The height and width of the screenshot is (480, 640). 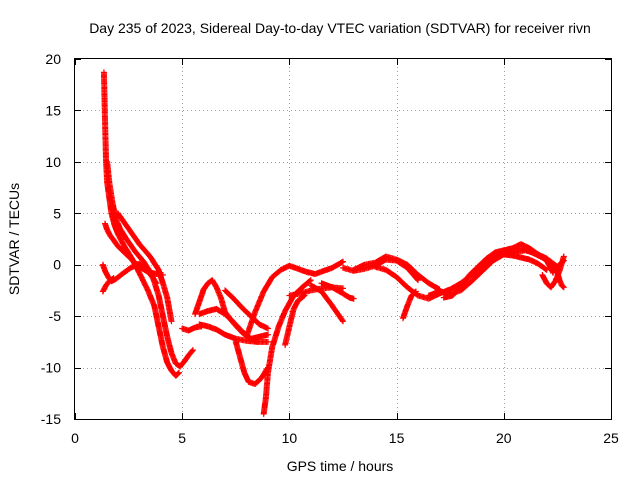 I want to click on y-tick-label: -15, so click(x=51, y=419).